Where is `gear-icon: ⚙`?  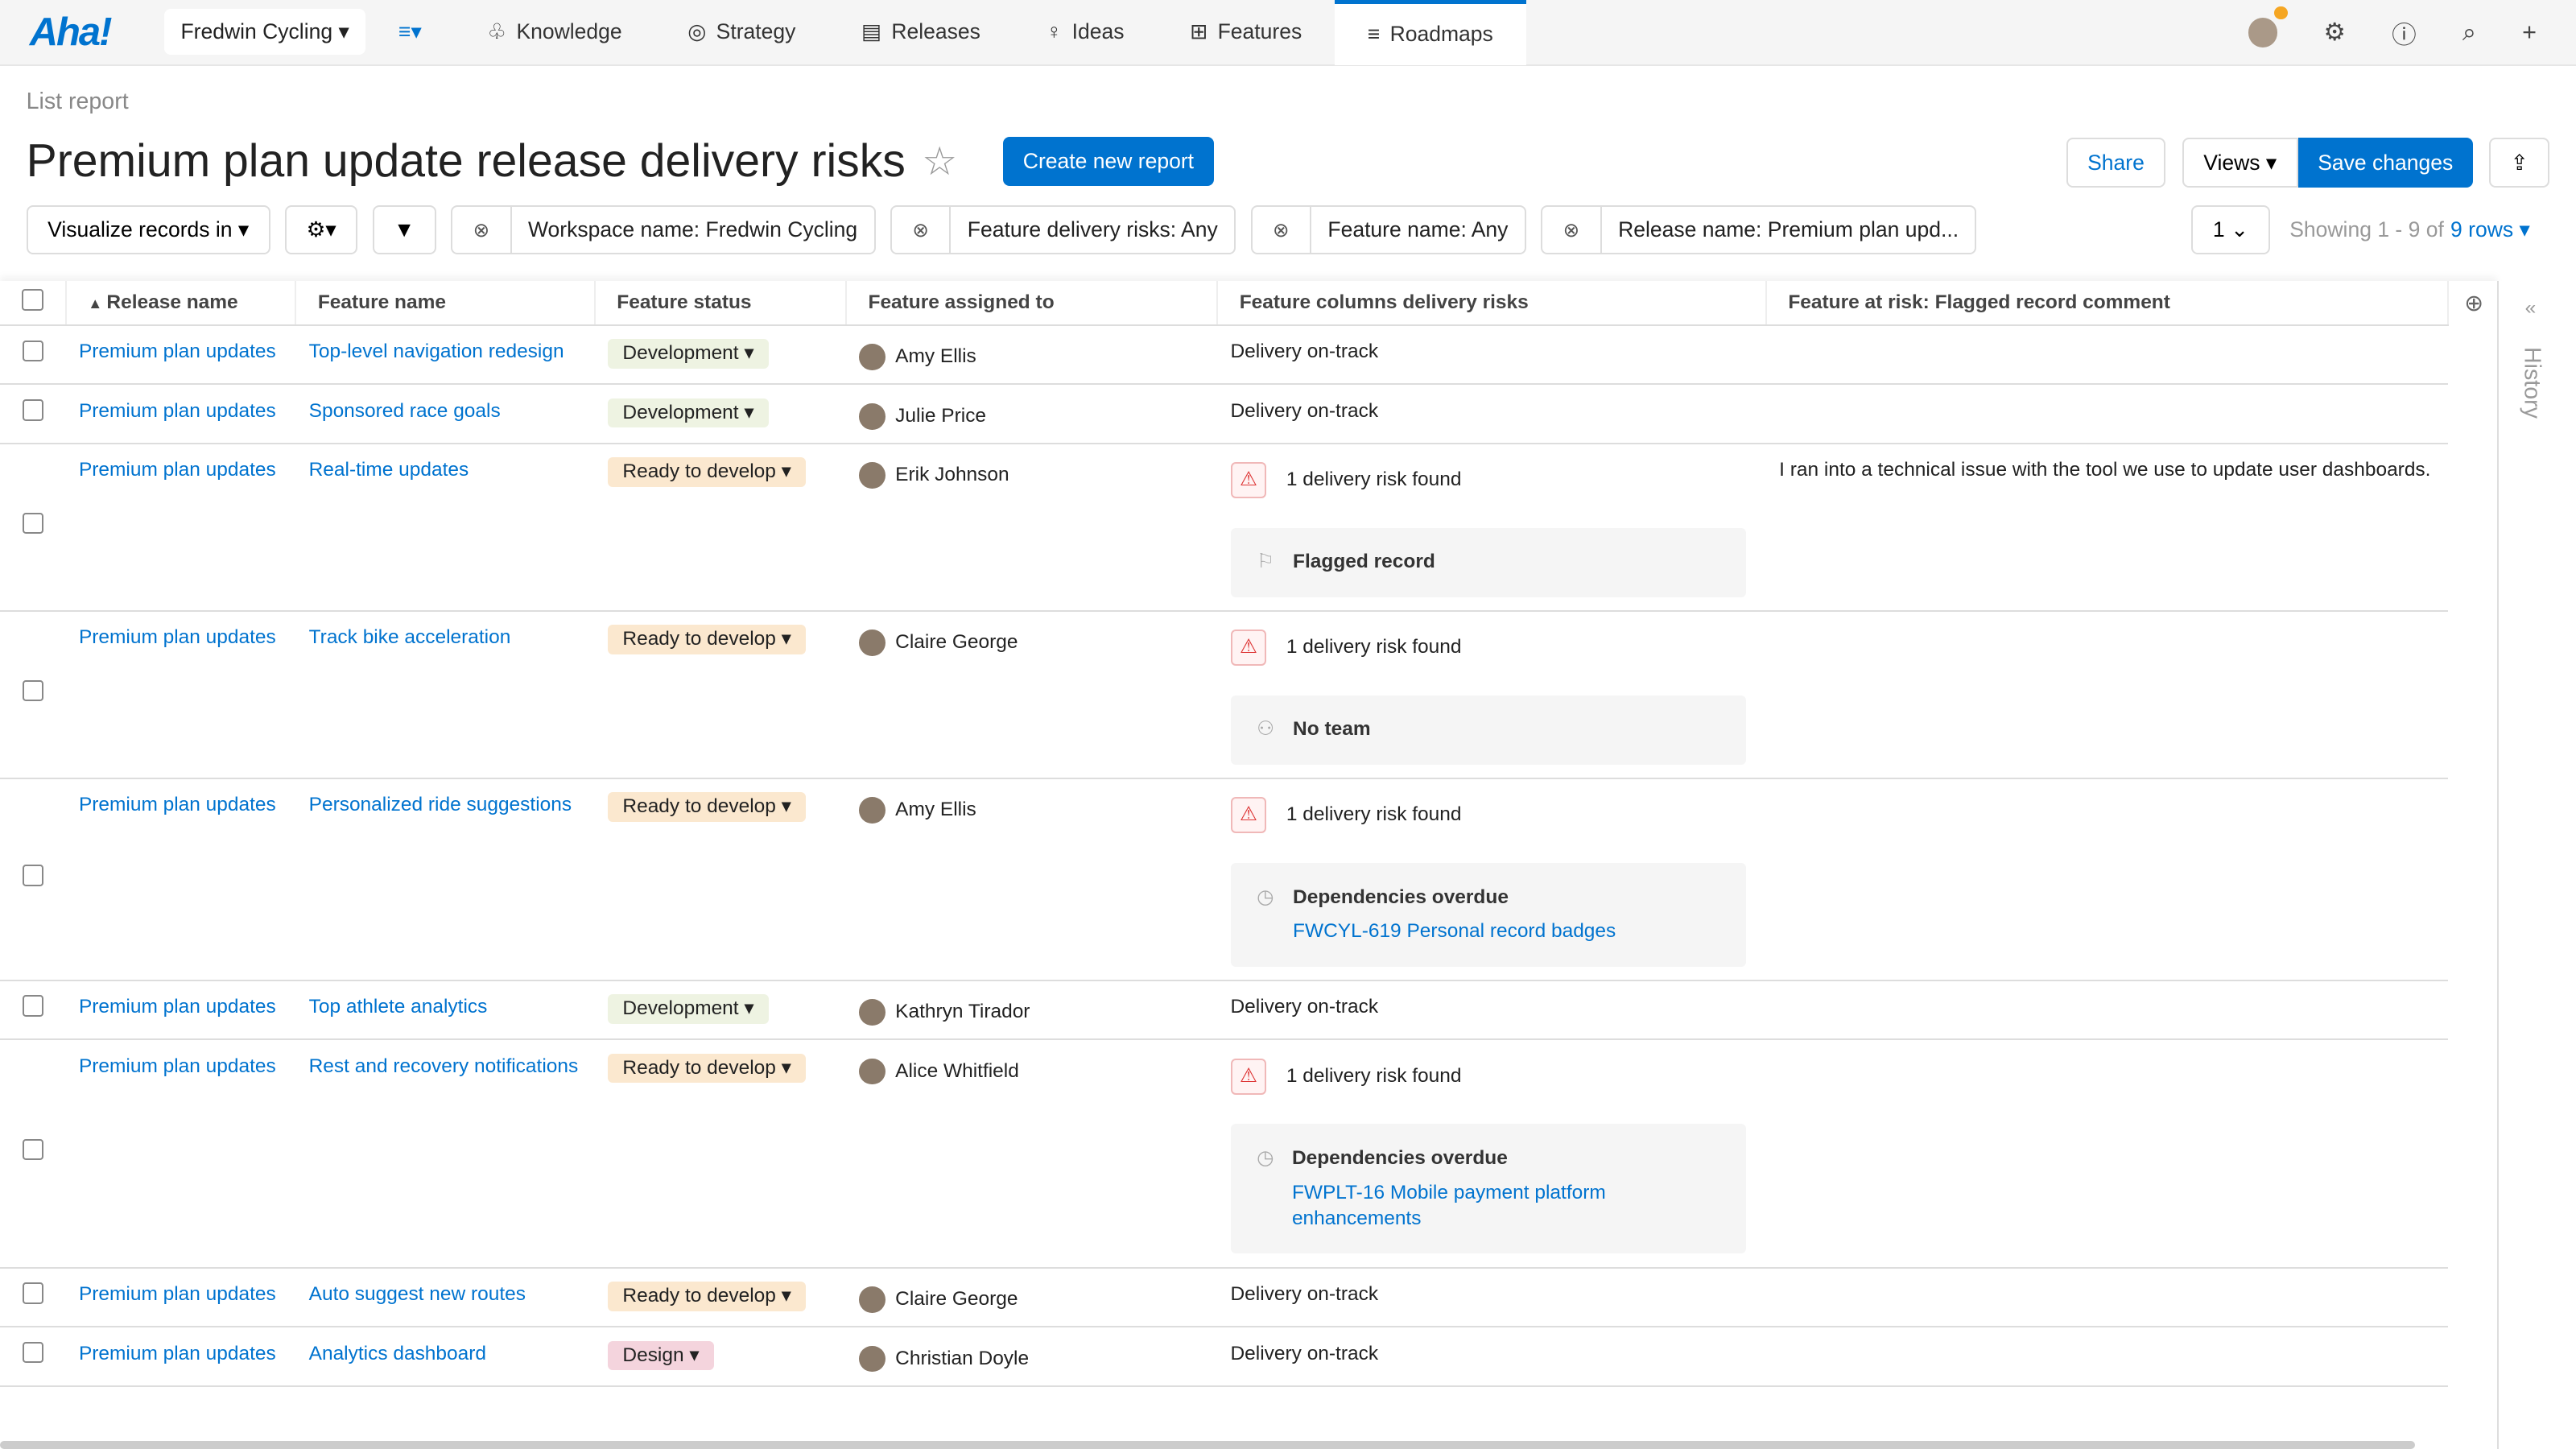 gear-icon: ⚙ is located at coordinates (2334, 33).